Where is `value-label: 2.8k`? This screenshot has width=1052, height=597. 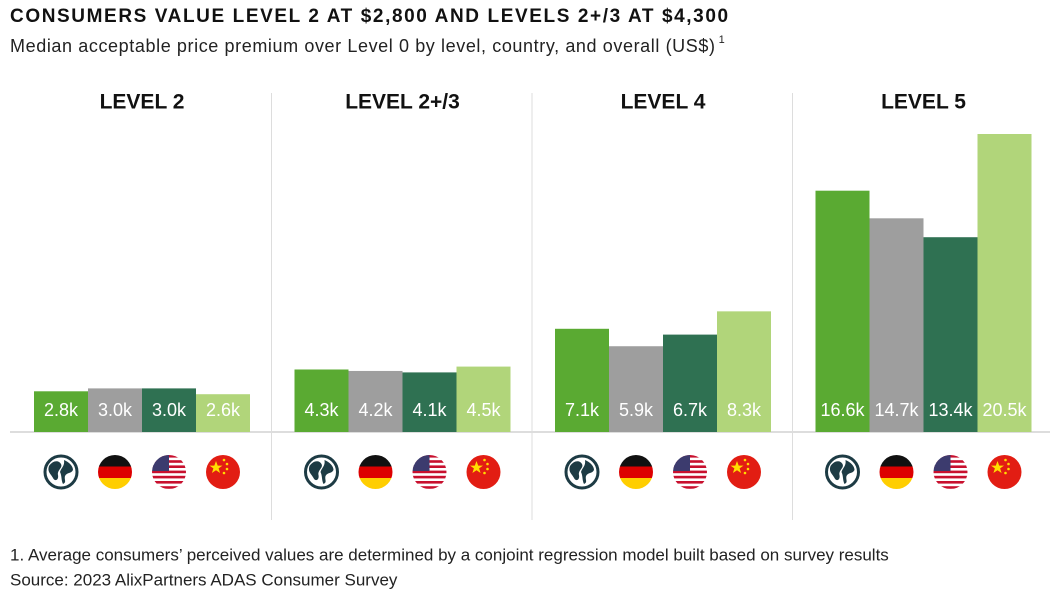
value-label: 2.8k is located at coordinates (61, 410).